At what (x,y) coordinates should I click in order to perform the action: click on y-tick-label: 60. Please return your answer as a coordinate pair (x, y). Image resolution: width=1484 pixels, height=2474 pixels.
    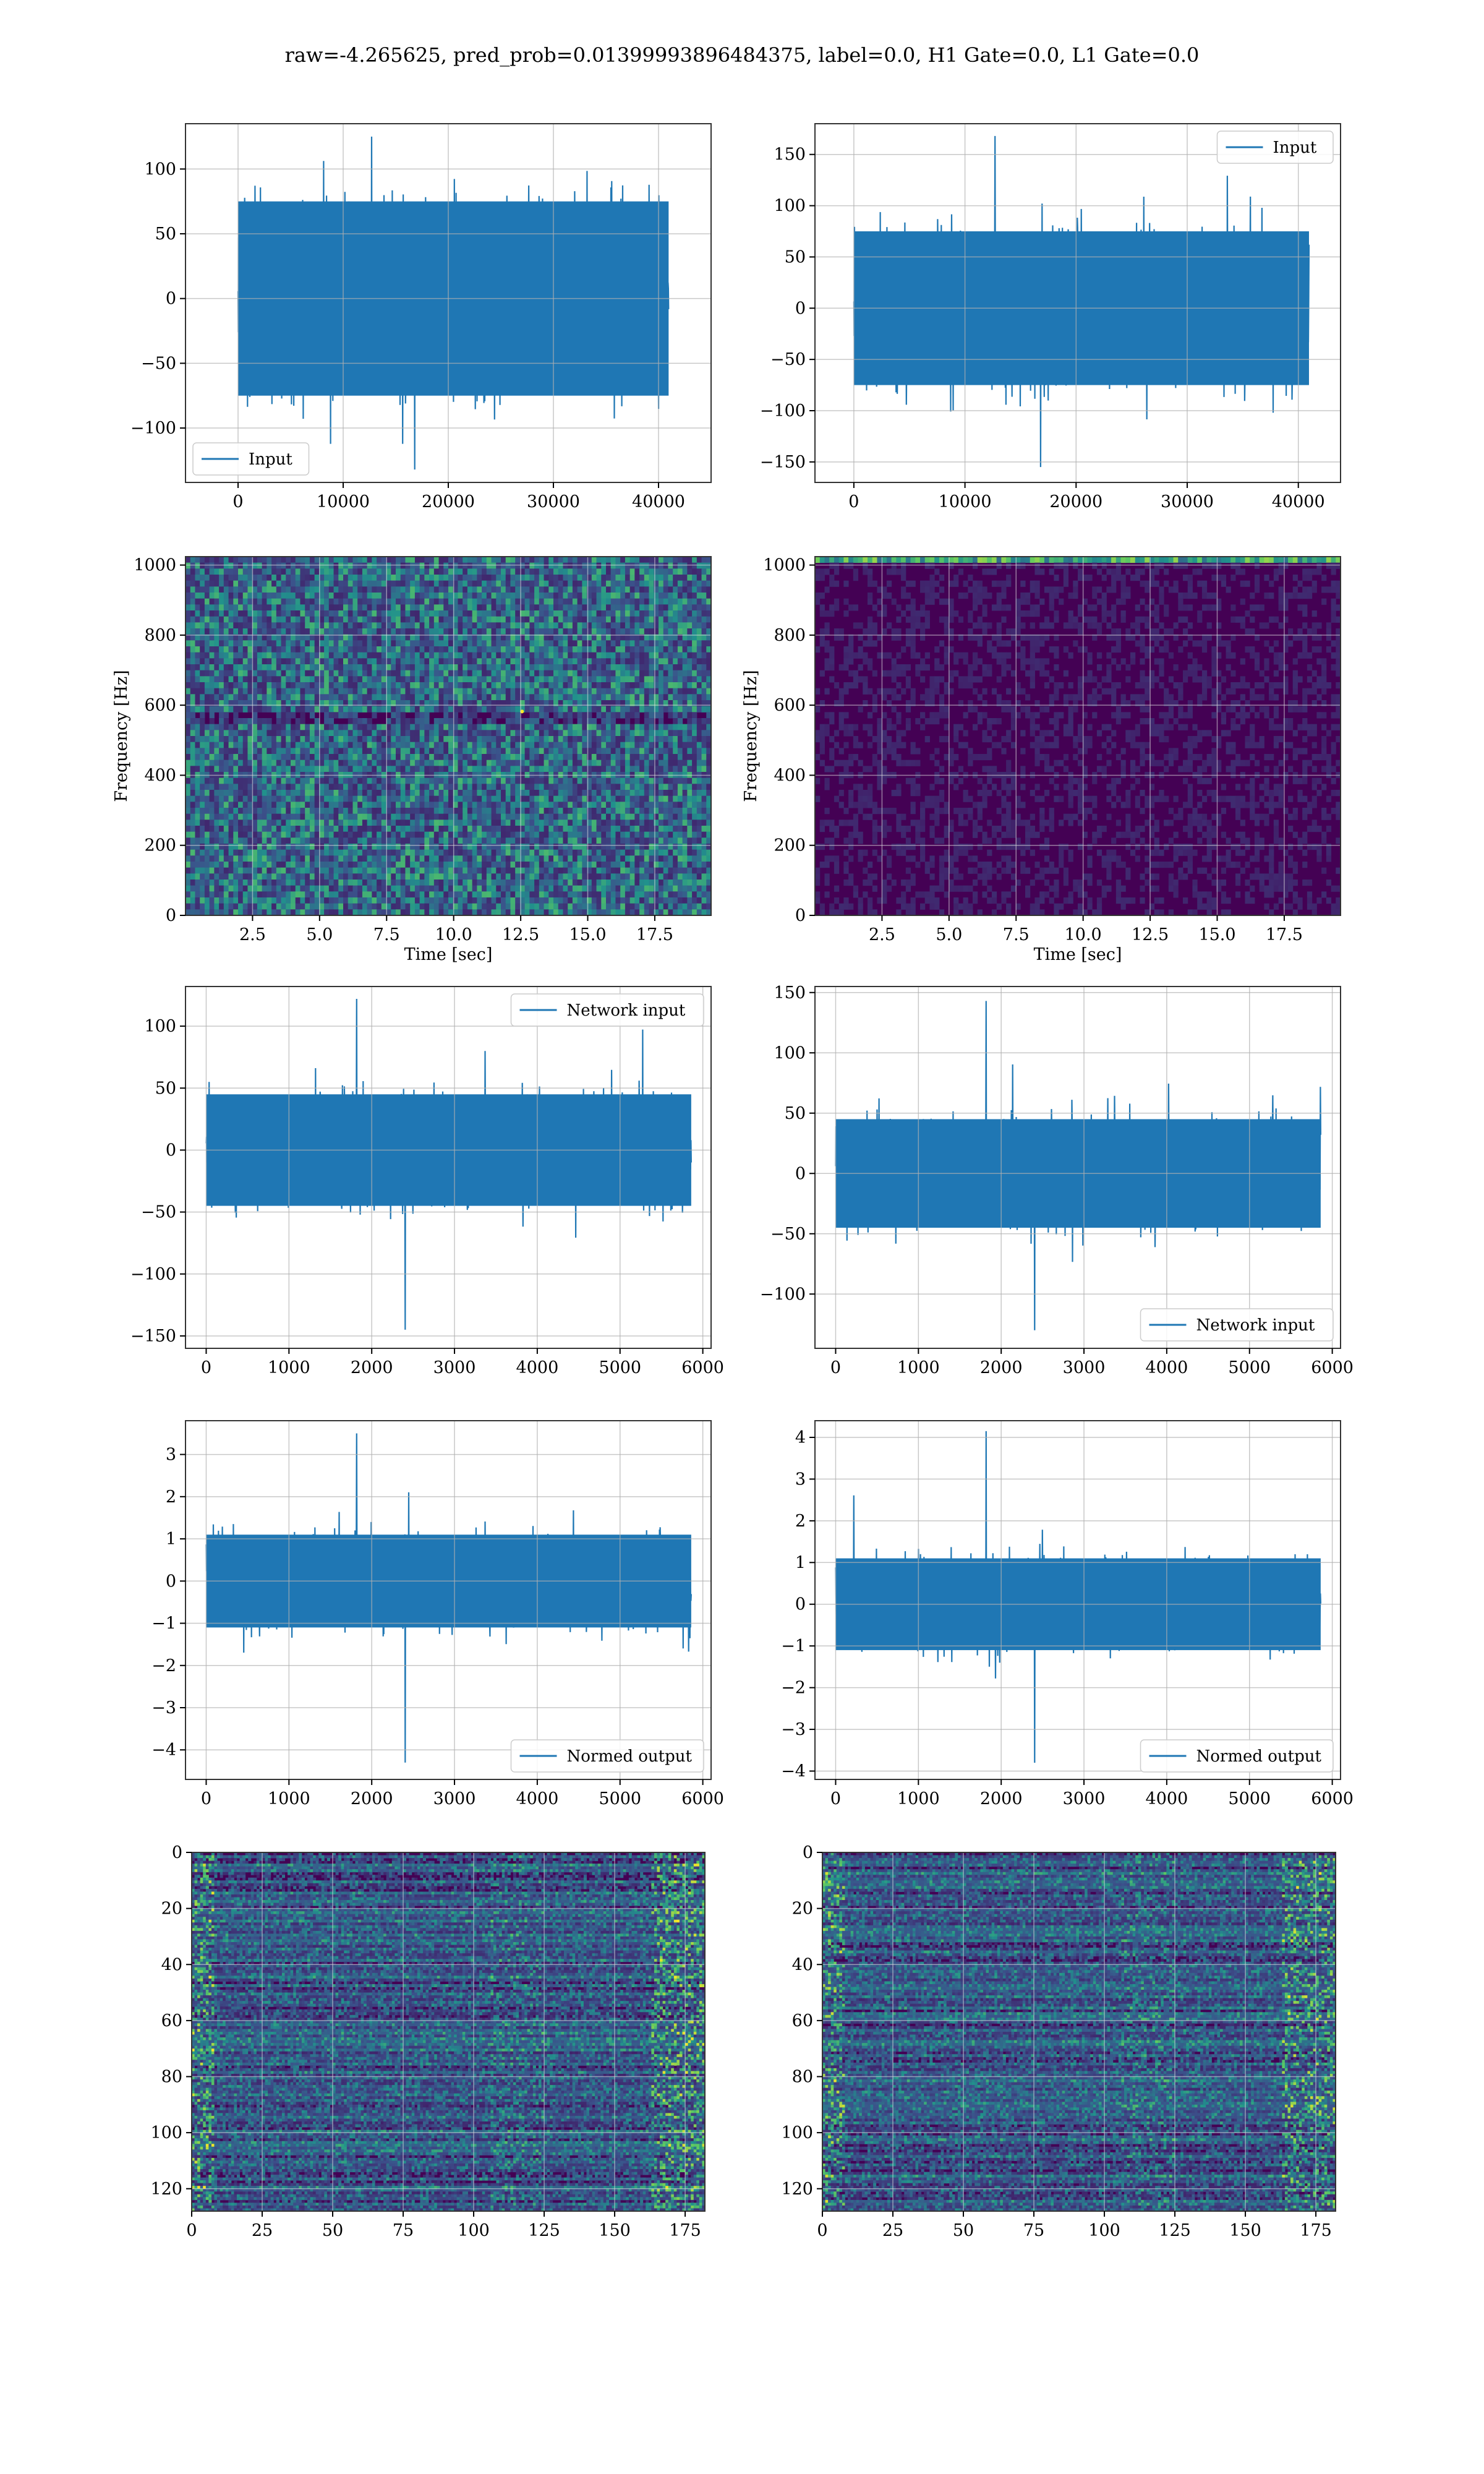
    Looking at the image, I should click on (802, 2021).